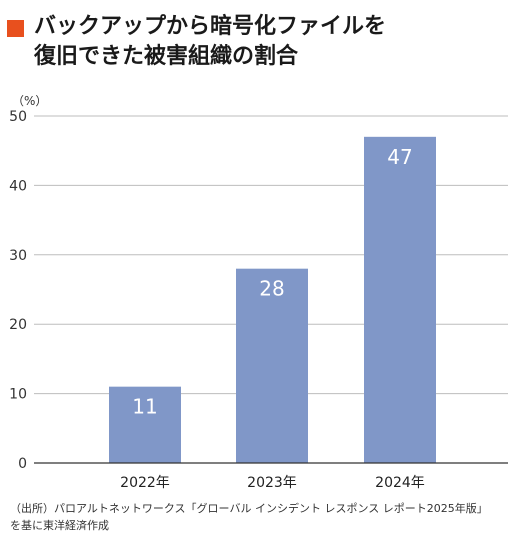  What do you see at coordinates (210, 26) in the screenshot?
I see `chart-title-line-1: バックアップから暗号化ファイルを` at bounding box center [210, 26].